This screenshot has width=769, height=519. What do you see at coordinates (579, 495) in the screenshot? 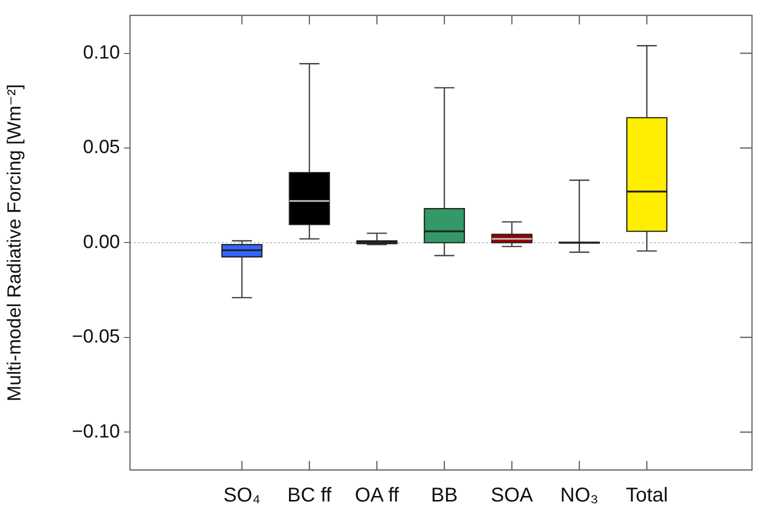
I see `x-tick-label: NO₃` at bounding box center [579, 495].